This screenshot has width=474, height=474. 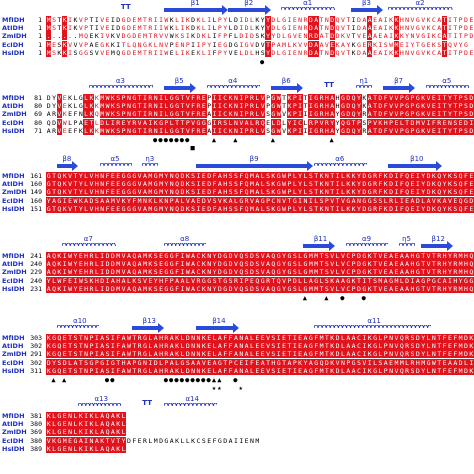 I want to click on ss-element-label: α9, so click(x=367, y=239).